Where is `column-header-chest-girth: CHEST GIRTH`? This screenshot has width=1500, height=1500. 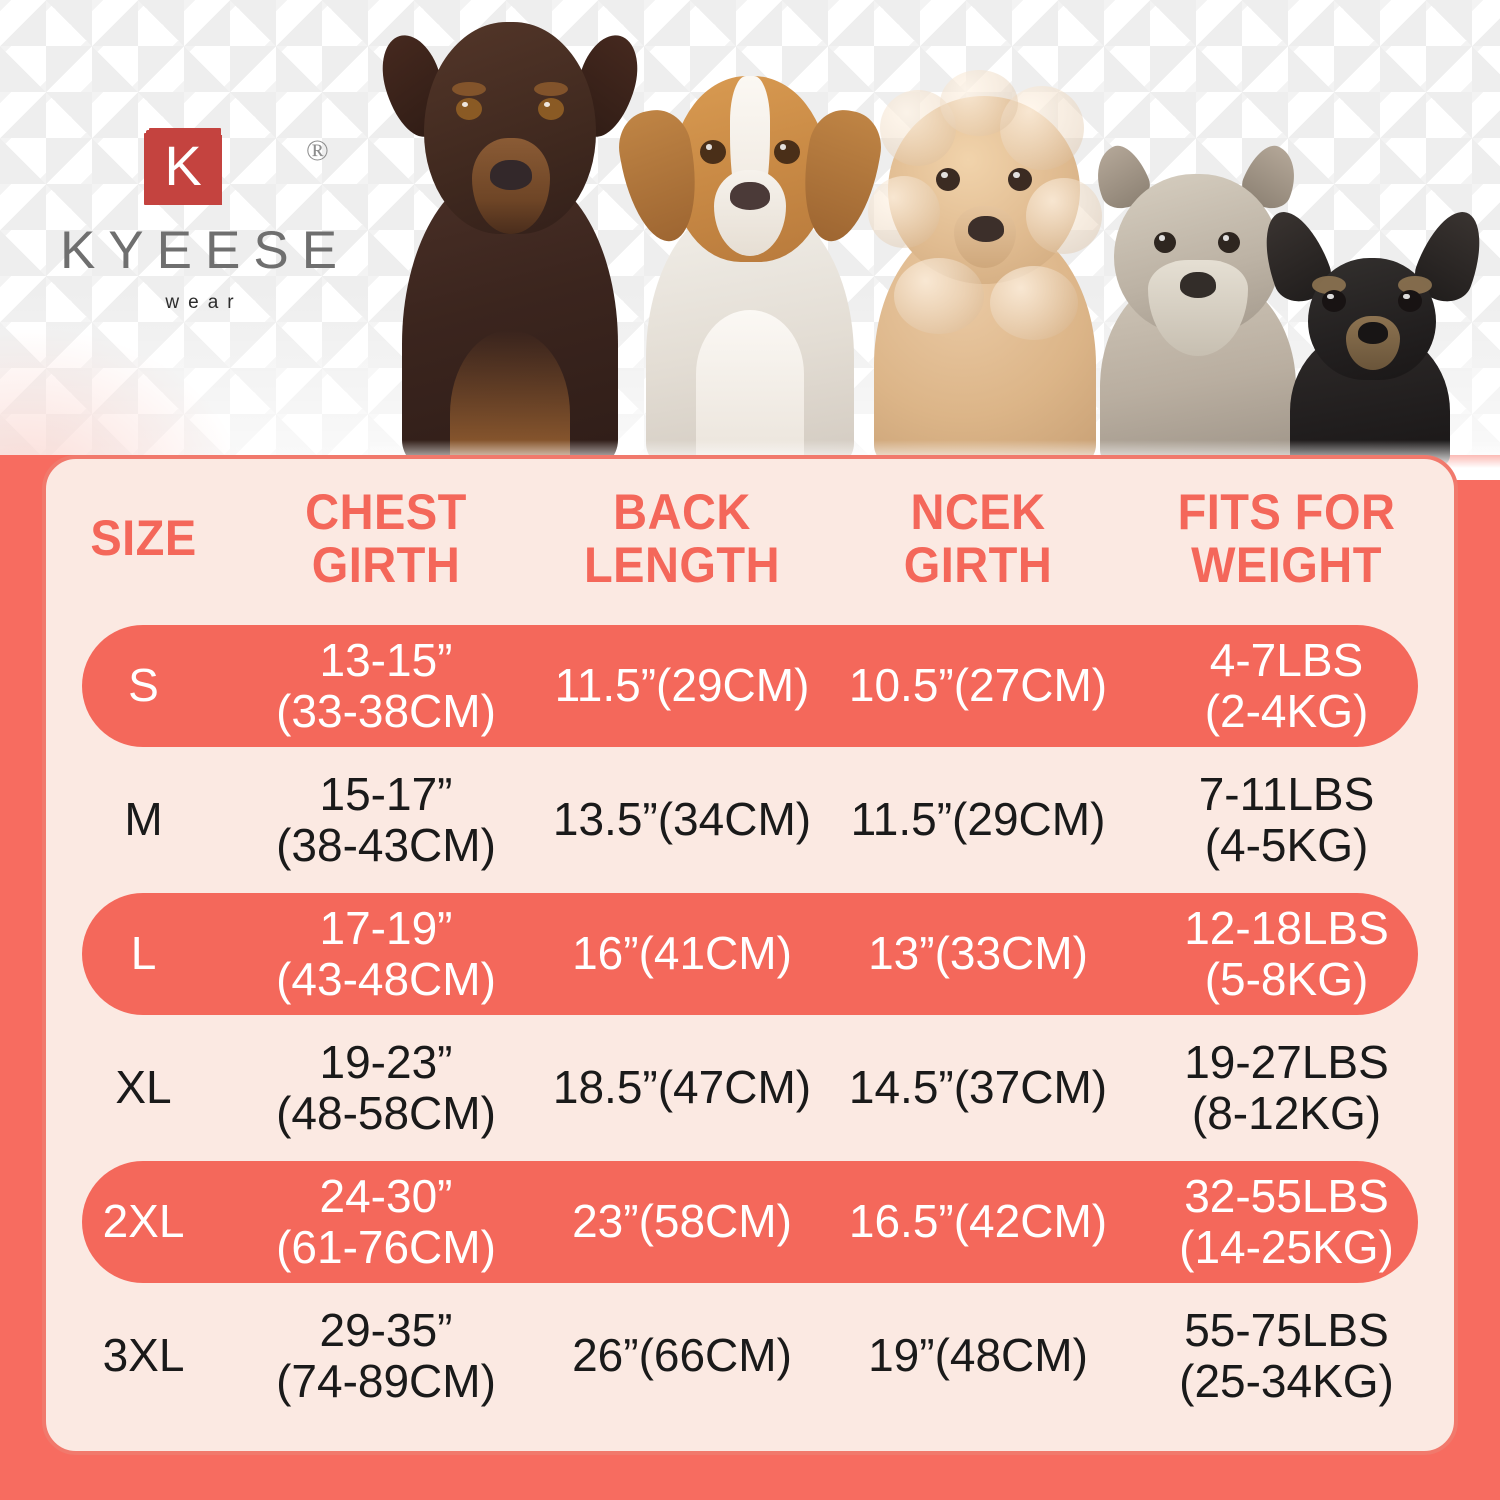
column-header-chest-girth: CHEST GIRTH is located at coordinates (386, 538).